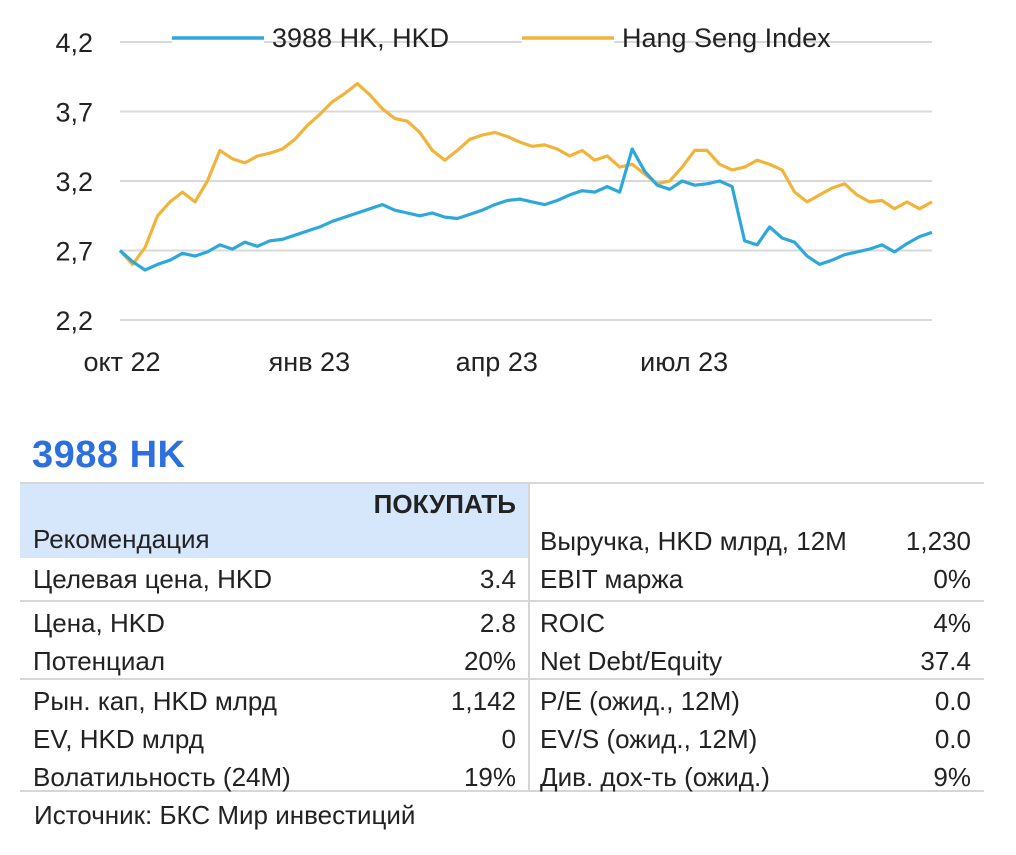  What do you see at coordinates (952, 777) in the screenshot?
I see `metric-value: 9%` at bounding box center [952, 777].